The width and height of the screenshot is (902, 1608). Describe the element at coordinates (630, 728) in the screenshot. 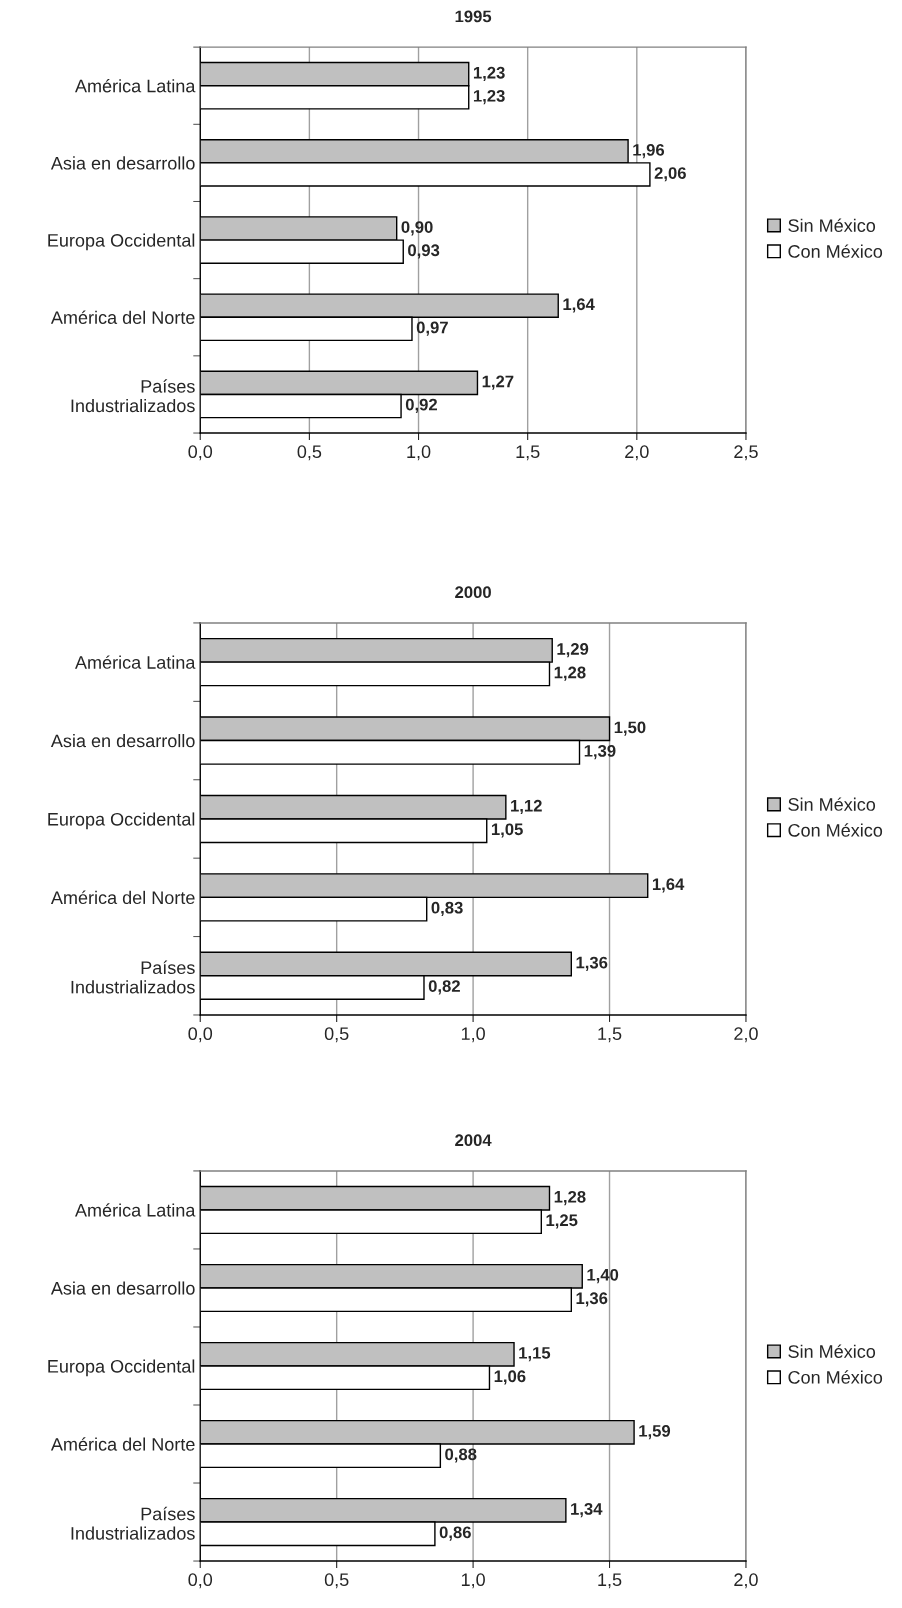

I see `data-label: 1,50` at that location.